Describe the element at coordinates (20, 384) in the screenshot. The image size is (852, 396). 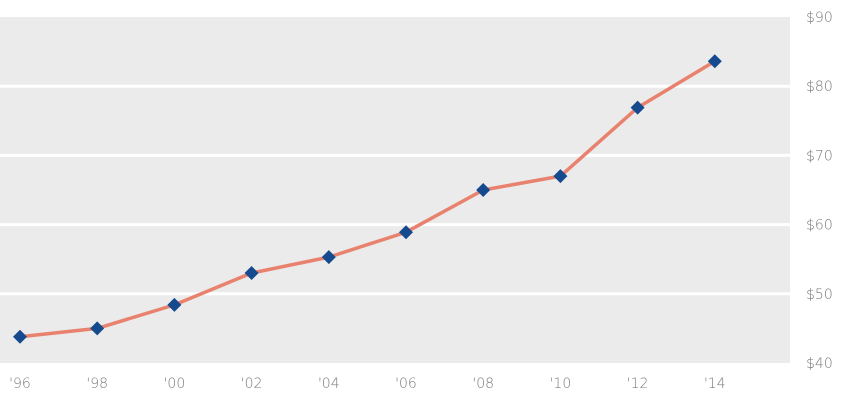
I see `x-tick-label: '96` at that location.